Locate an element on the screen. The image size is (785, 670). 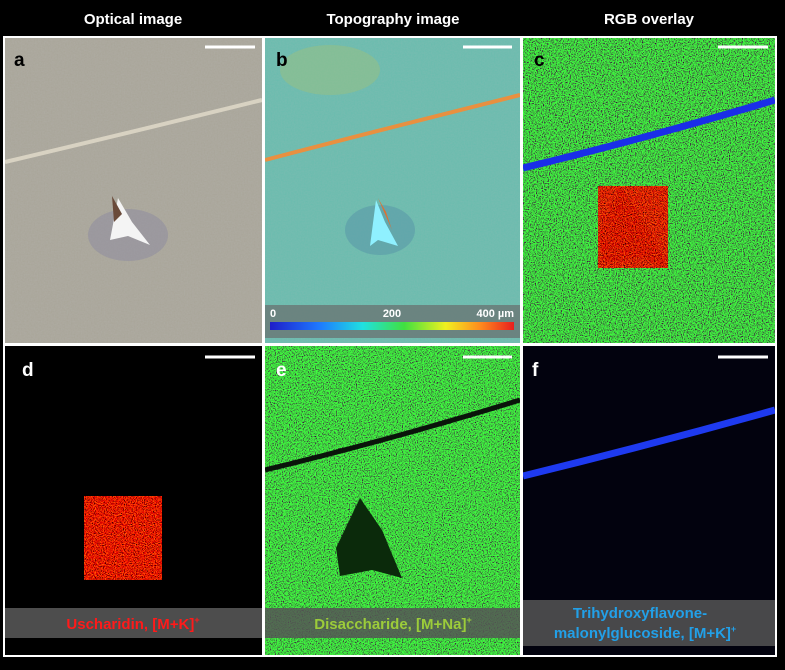
text: malonylglucoside, [M+K] is located at coordinates (642, 633).